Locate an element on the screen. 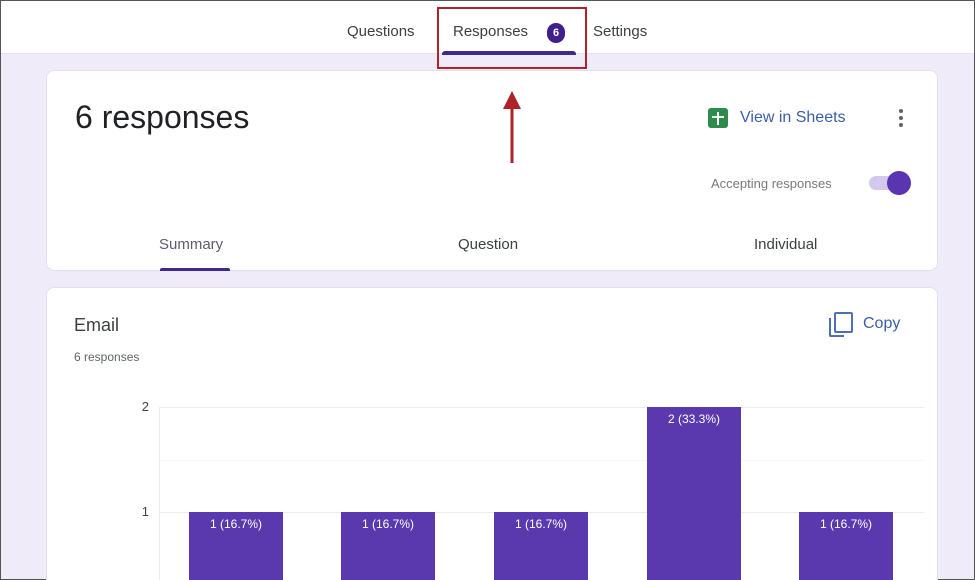 The image size is (975, 580). chart-bar: 2 (33.3%) is located at coordinates (694, 493).